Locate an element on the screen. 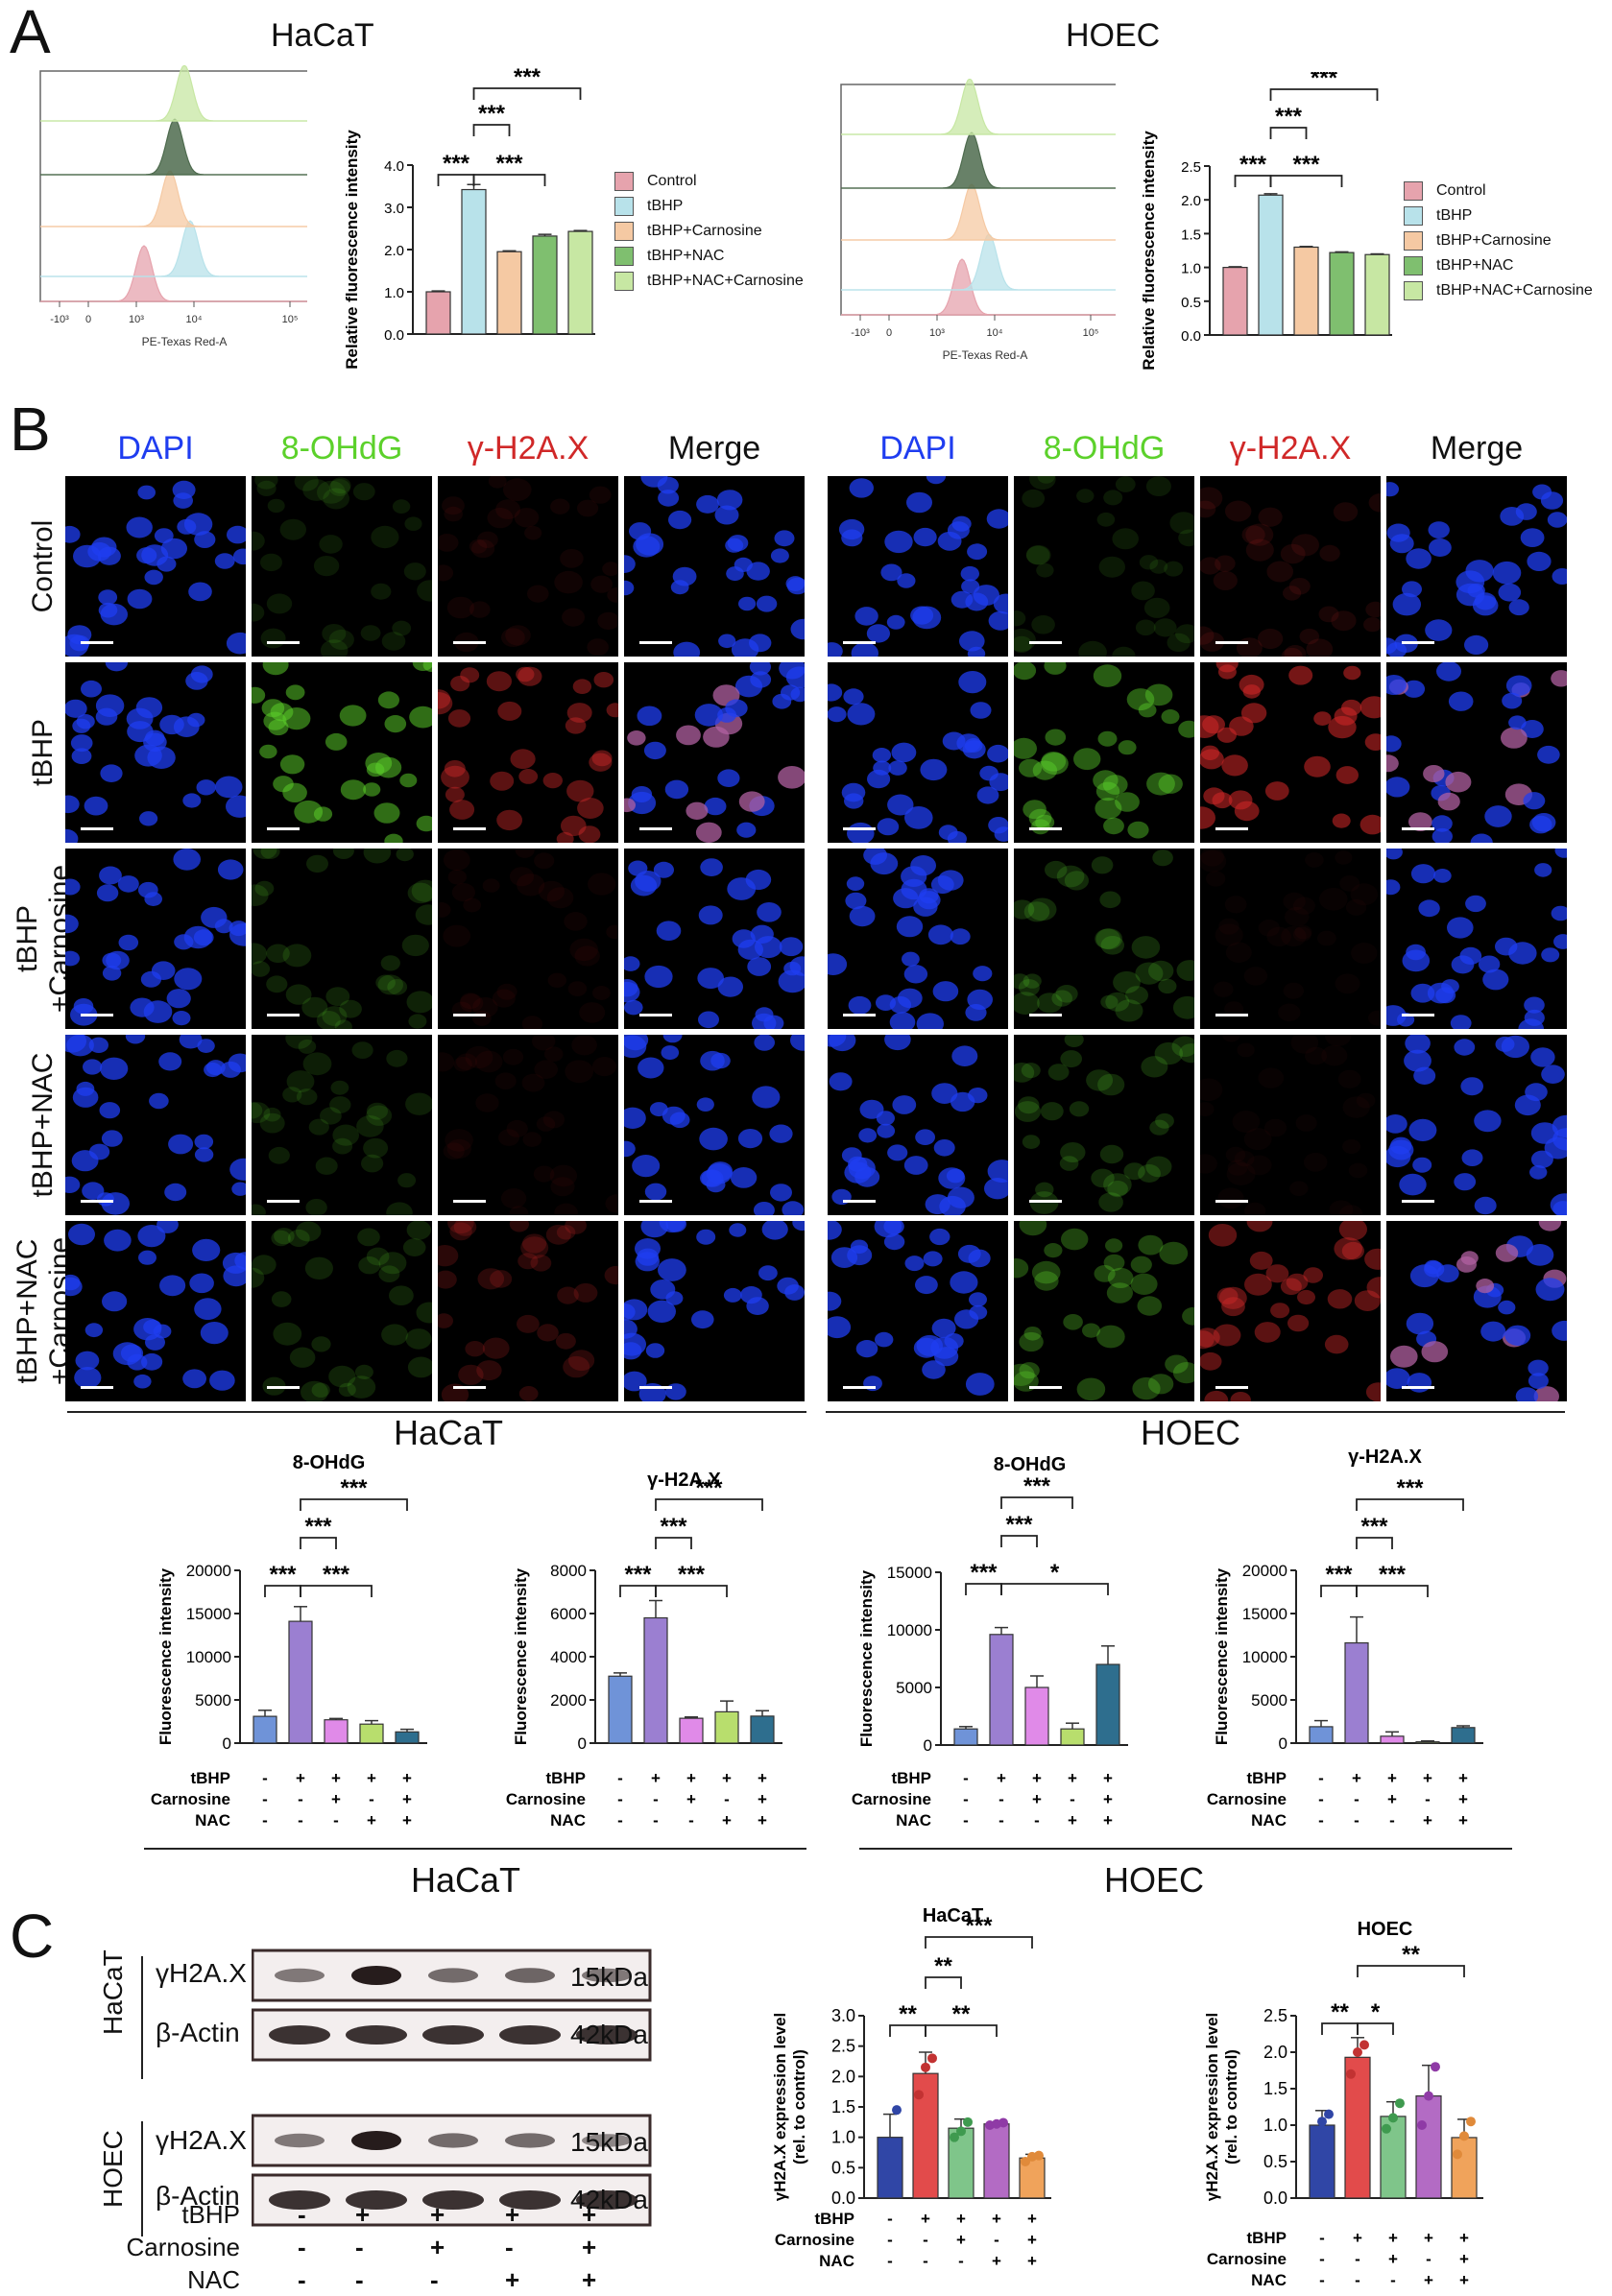 The height and width of the screenshot is (2296, 1612). sig-label-2: *** is located at coordinates (1306, 165).